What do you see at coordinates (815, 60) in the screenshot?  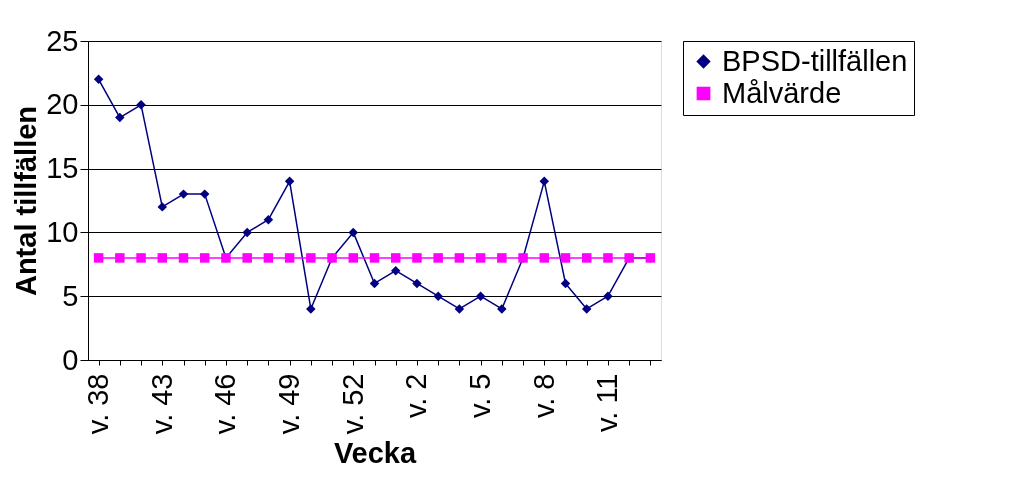 I see `legend-label: BPSD-tillfällen` at bounding box center [815, 60].